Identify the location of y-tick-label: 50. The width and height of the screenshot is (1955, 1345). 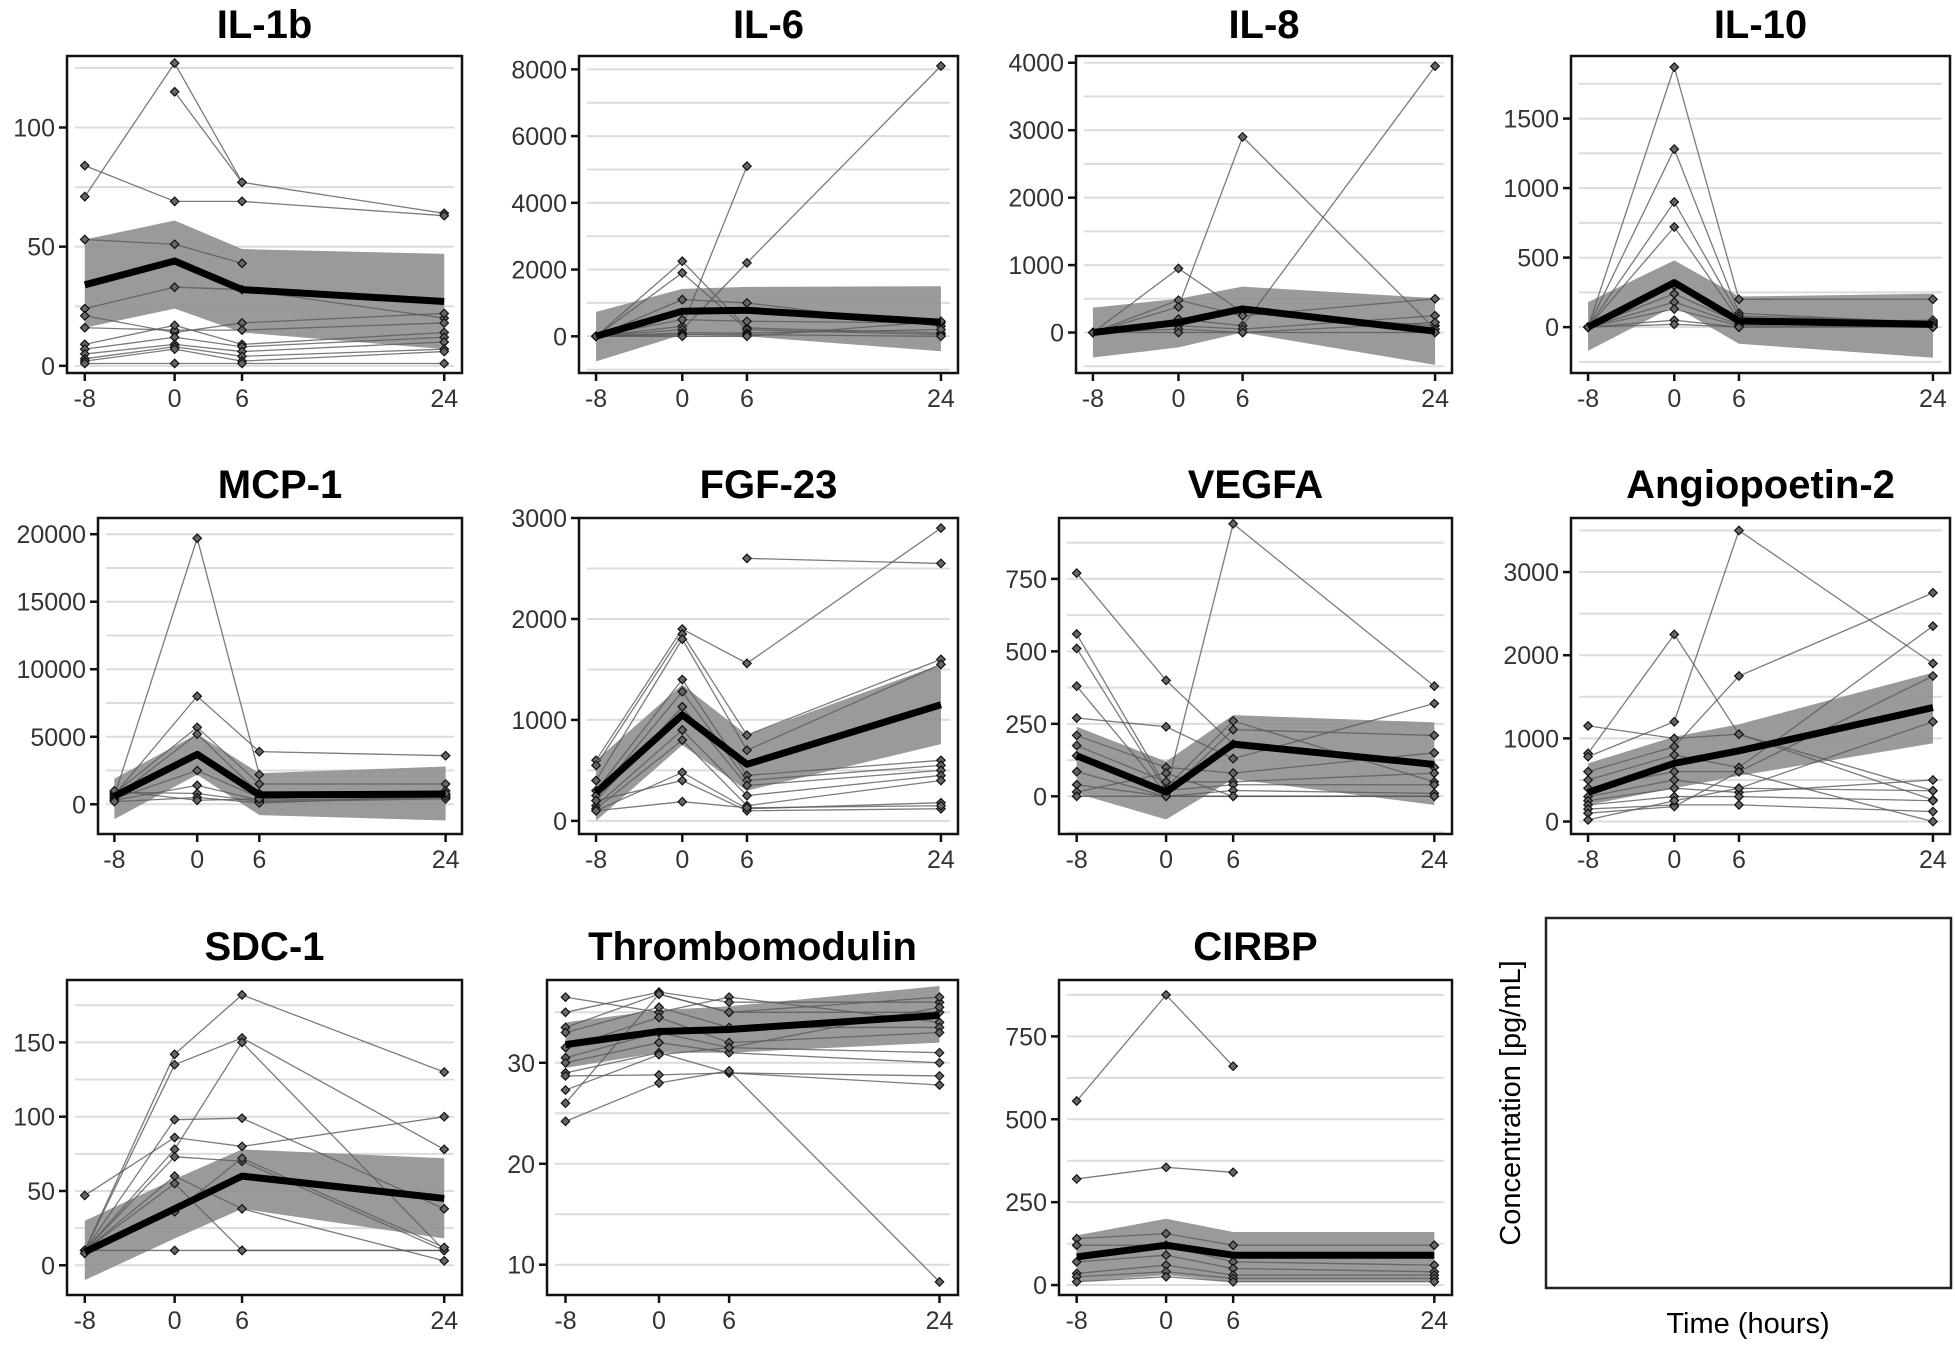
(41, 1192).